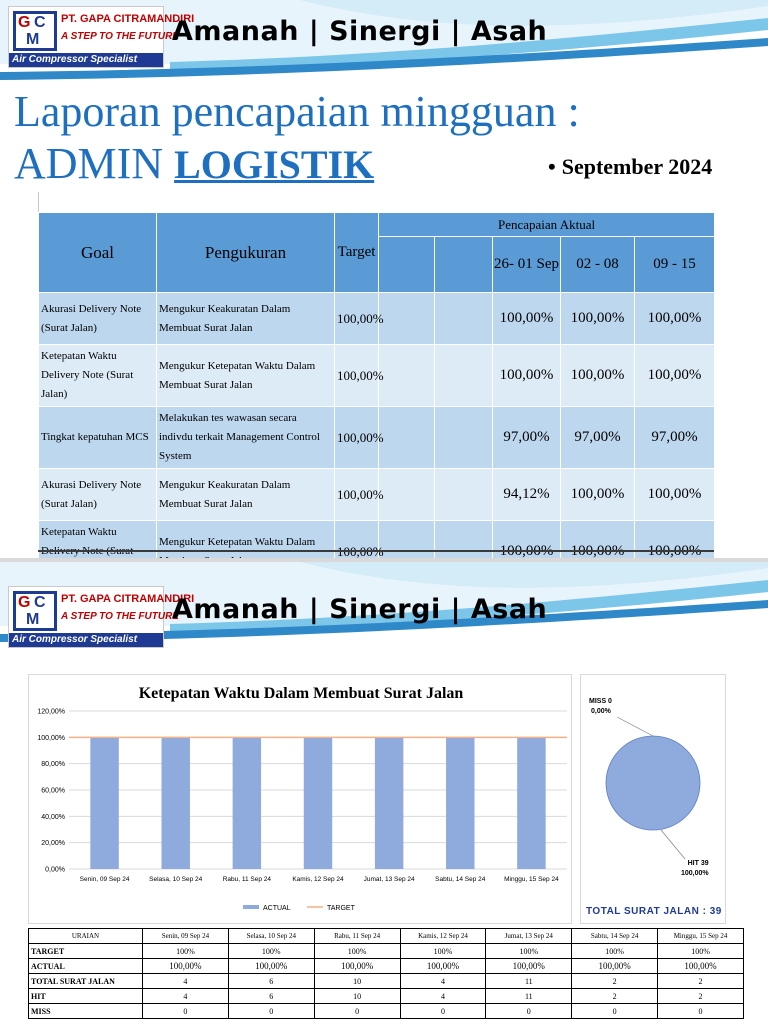  I want to click on pie-miss-leader, so click(635, 726).